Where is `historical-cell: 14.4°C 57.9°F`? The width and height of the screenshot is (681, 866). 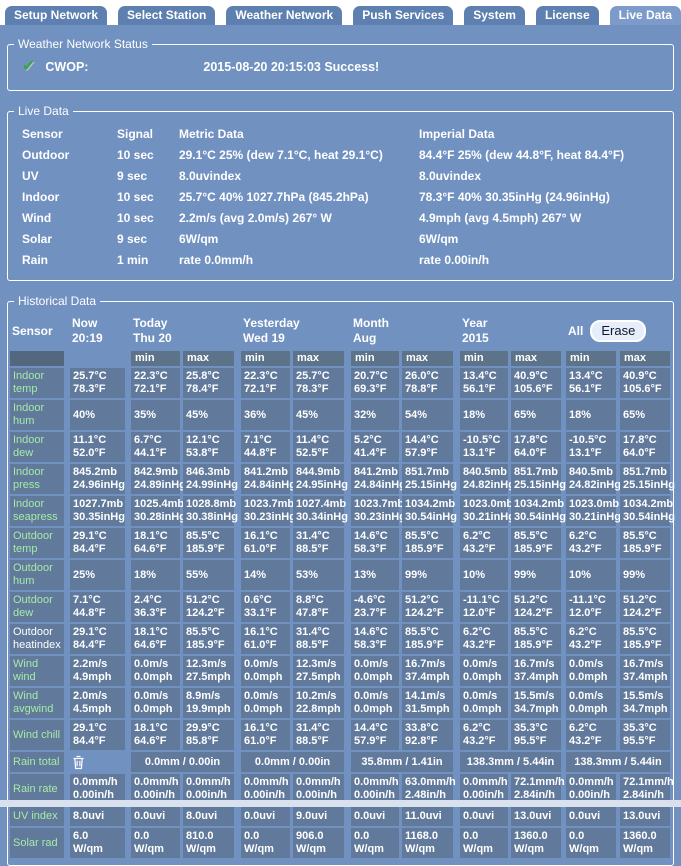 historical-cell: 14.4°C 57.9°F is located at coordinates (427, 447).